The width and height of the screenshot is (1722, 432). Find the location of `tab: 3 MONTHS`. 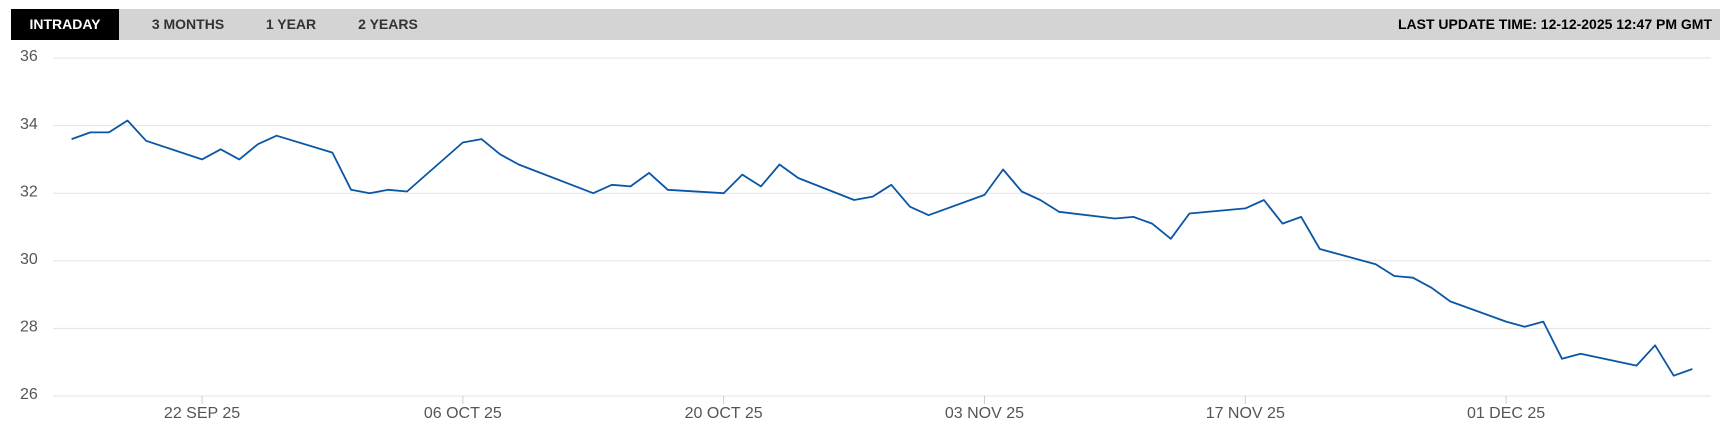

tab: 3 MONTHS is located at coordinates (188, 24).